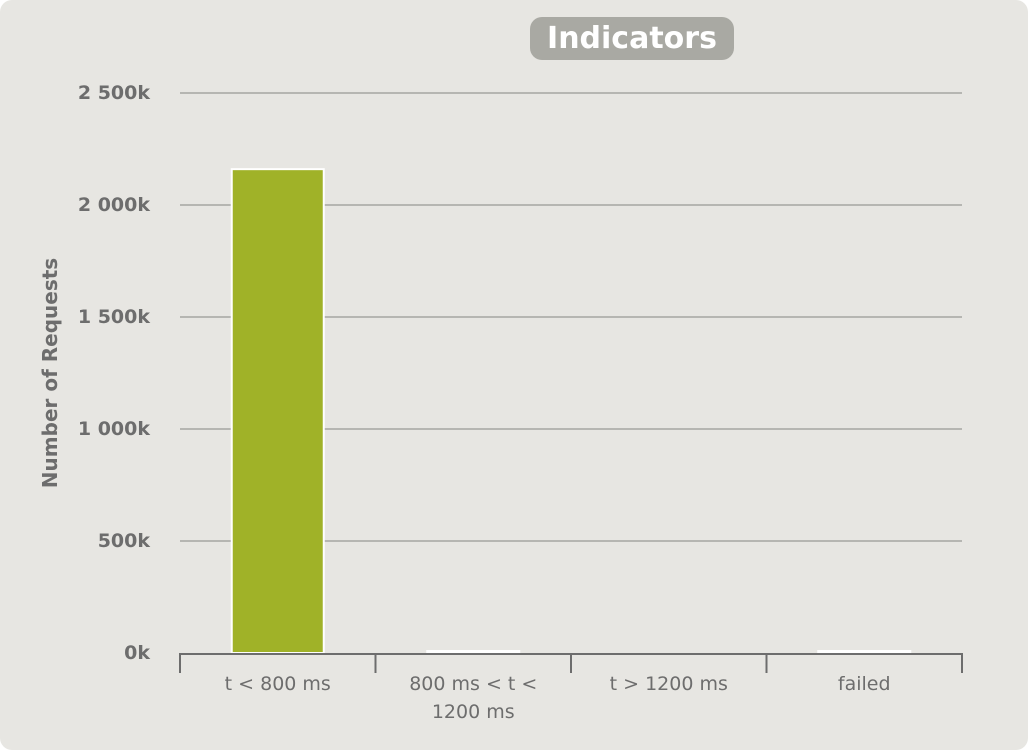  I want to click on x-axis, so click(571, 663).